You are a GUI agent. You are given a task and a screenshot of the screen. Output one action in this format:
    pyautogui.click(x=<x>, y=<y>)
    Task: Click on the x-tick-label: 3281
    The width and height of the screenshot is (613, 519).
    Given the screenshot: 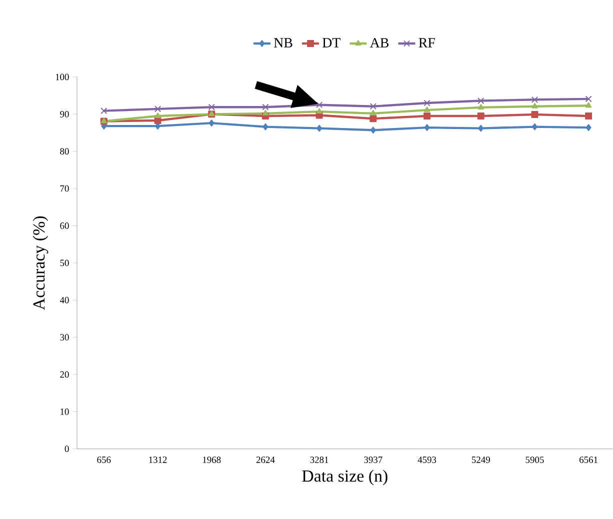 What is the action you would take?
    pyautogui.click(x=319, y=460)
    